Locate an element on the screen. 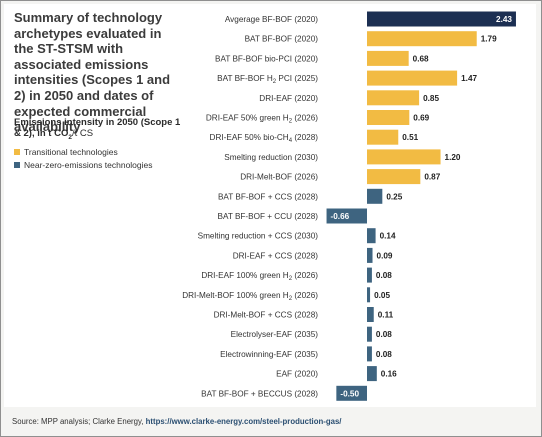 Image resolution: width=542 pixels, height=437 pixels. value-label-15: 0.11 is located at coordinates (386, 315).